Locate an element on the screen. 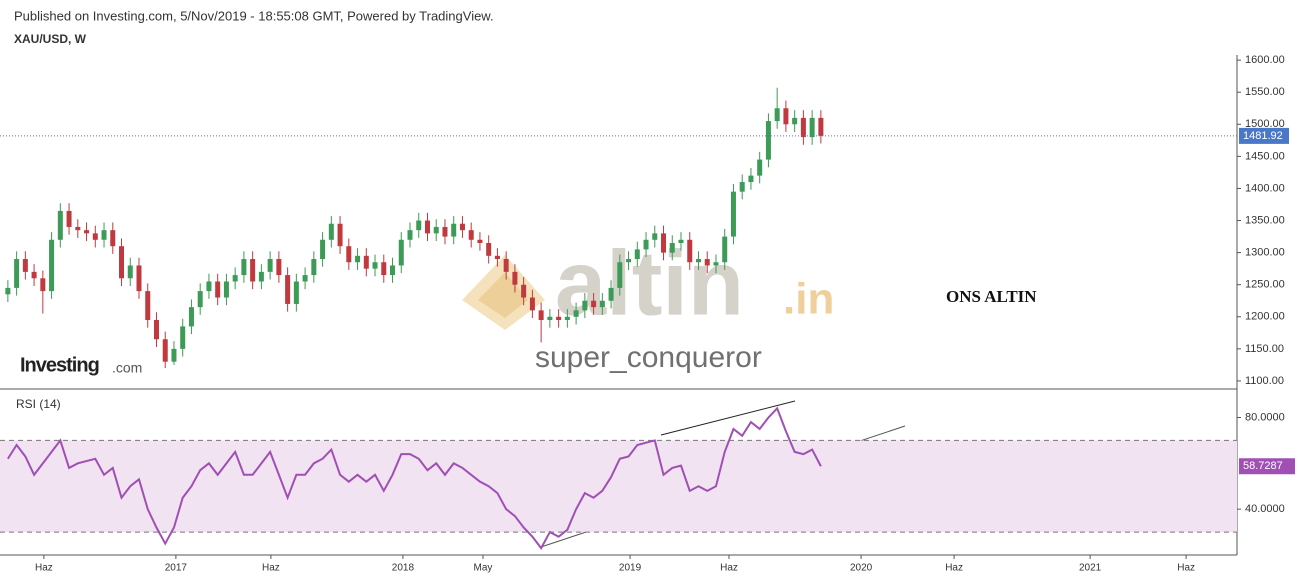  rsi-title: RSI (14) is located at coordinates (38, 404).